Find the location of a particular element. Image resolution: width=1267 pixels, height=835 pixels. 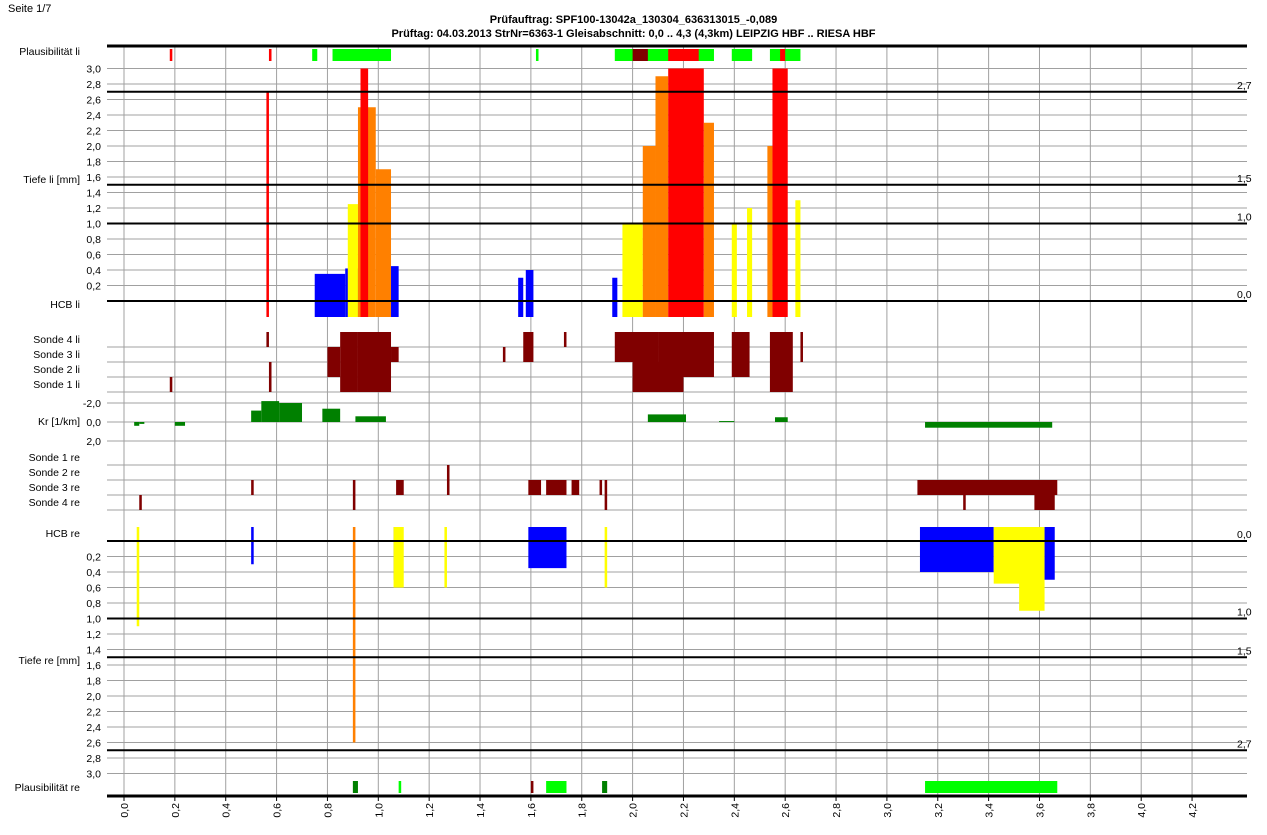

depth-re-tick-label: 2,4 is located at coordinates (93, 728).